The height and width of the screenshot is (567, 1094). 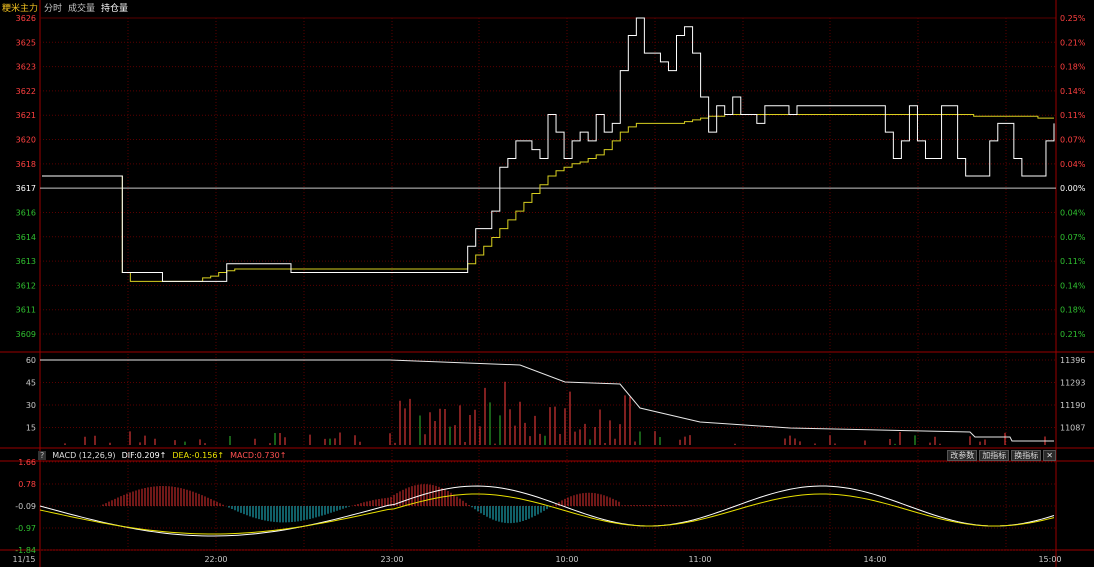 I want to click on price-tick-label: 3611, so click(x=26, y=310).